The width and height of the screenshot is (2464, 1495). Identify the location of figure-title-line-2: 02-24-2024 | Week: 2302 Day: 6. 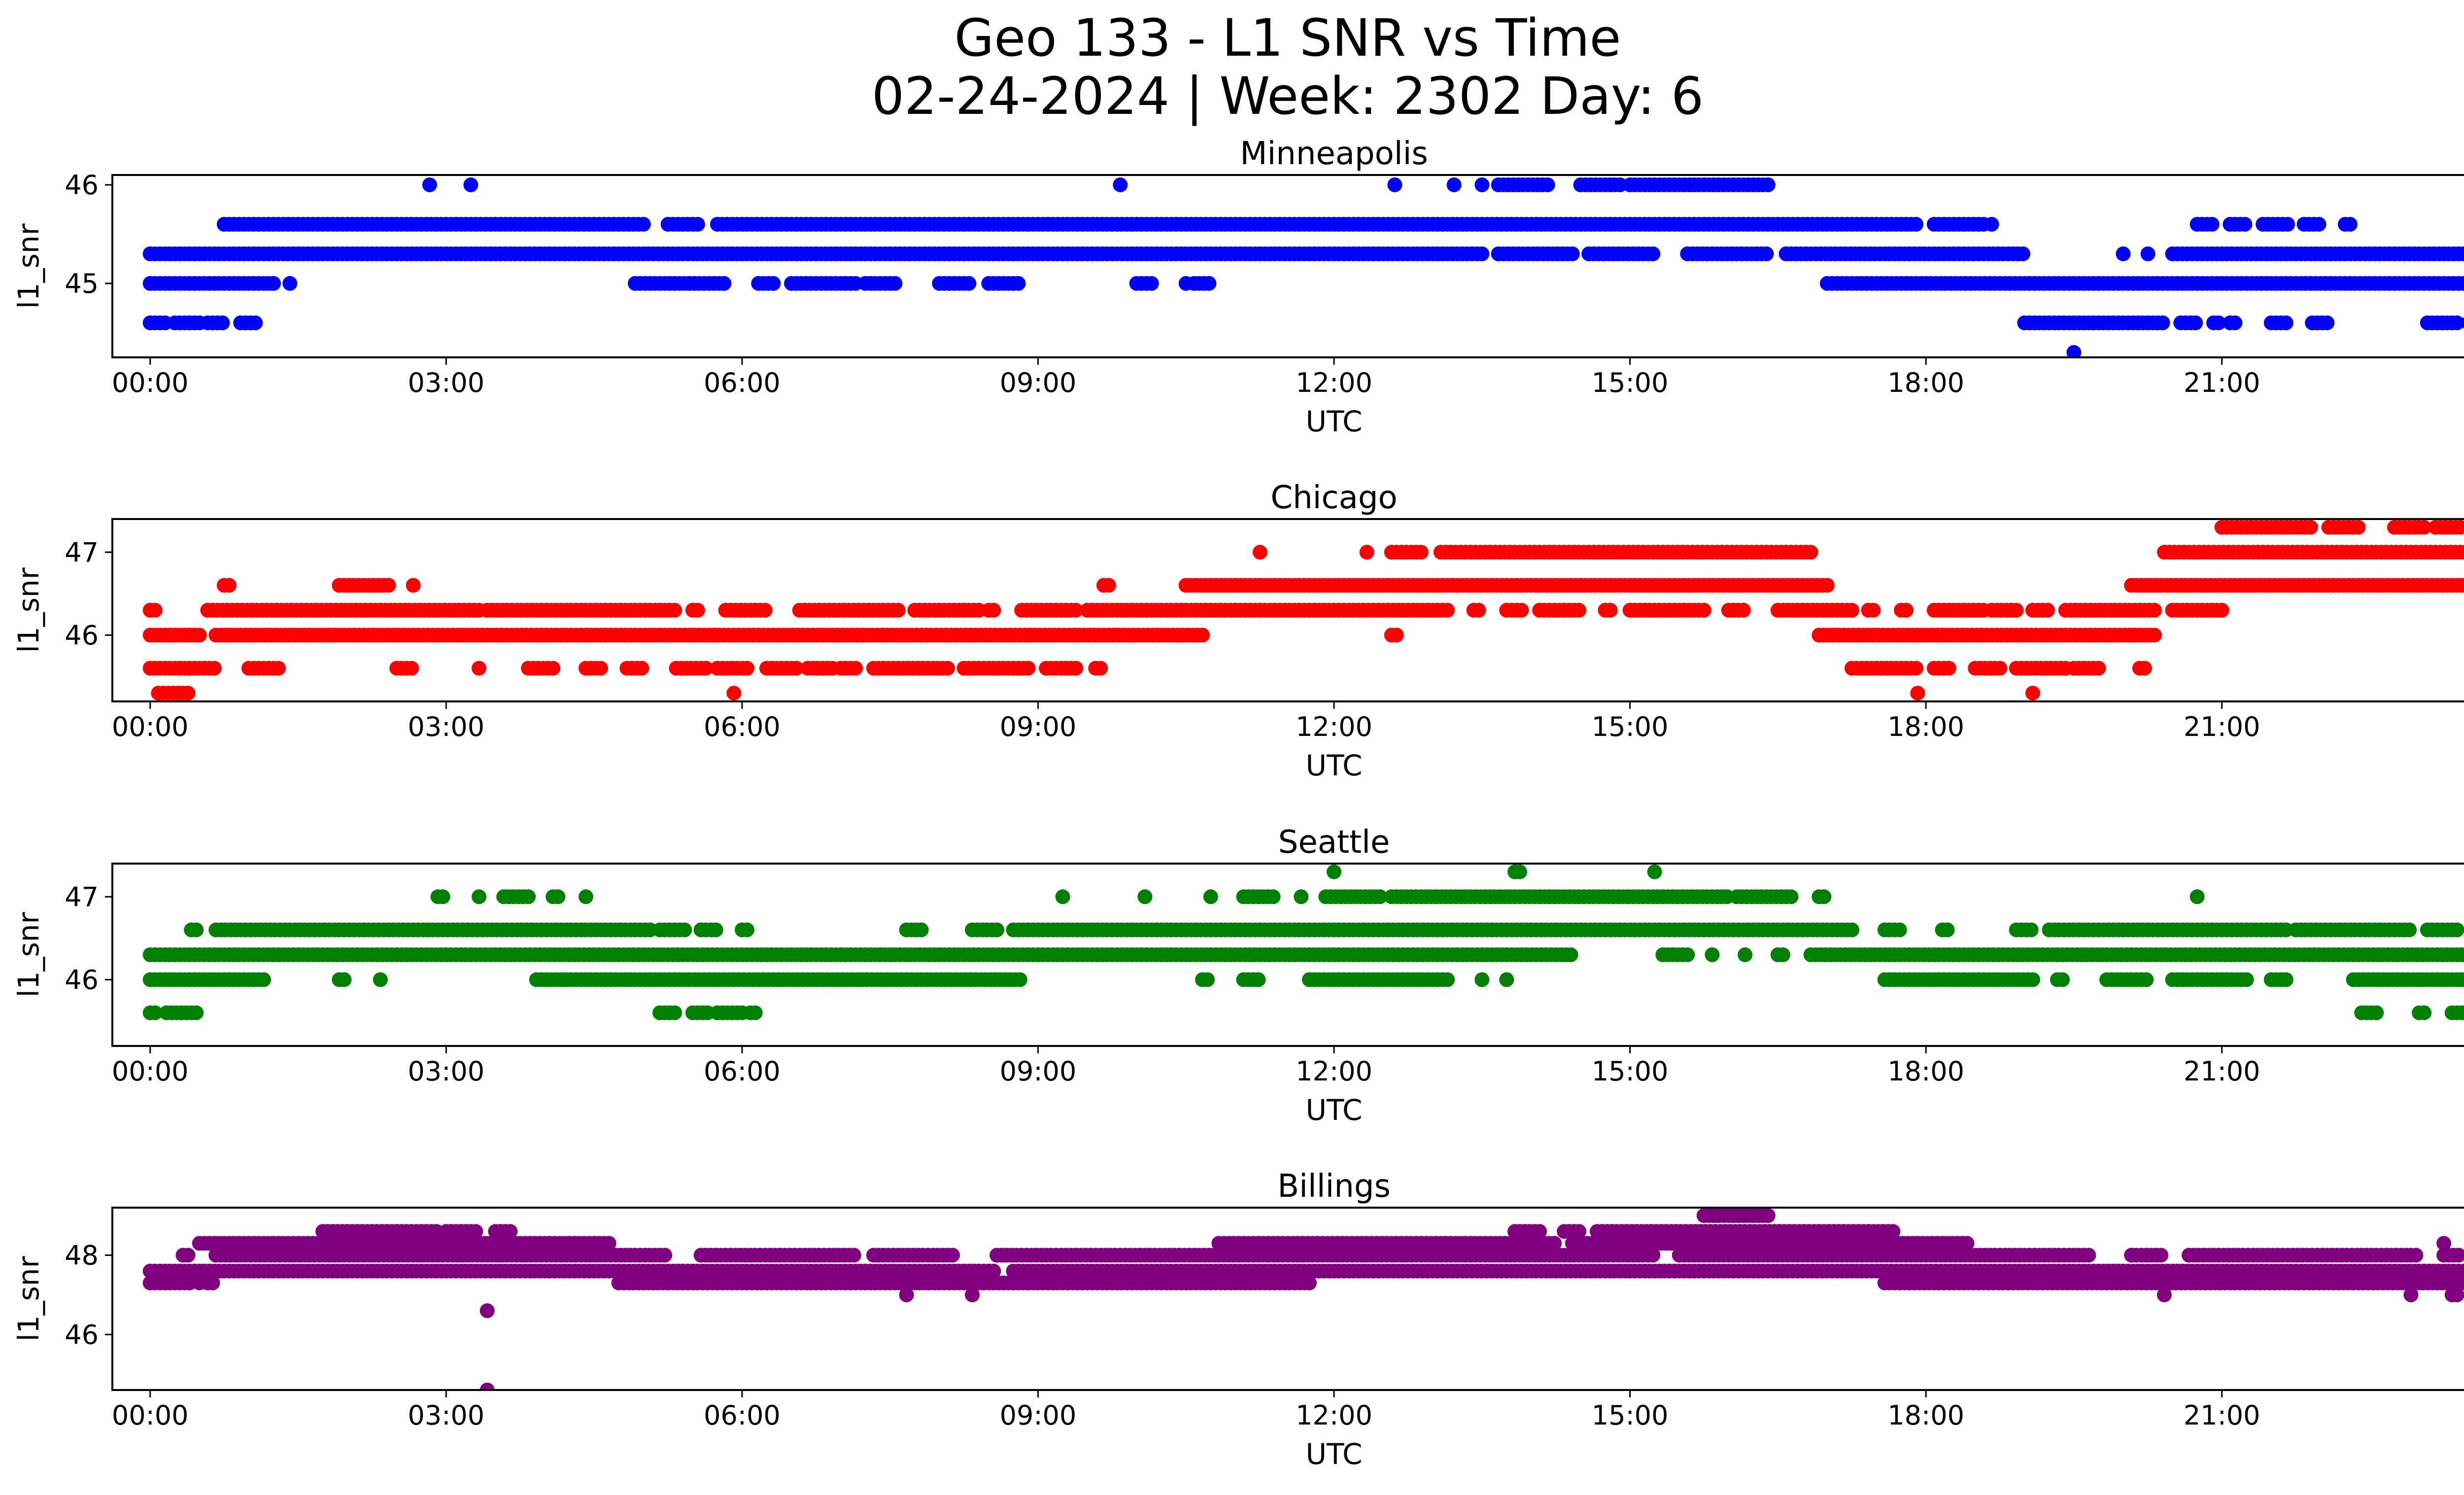
(1287, 96).